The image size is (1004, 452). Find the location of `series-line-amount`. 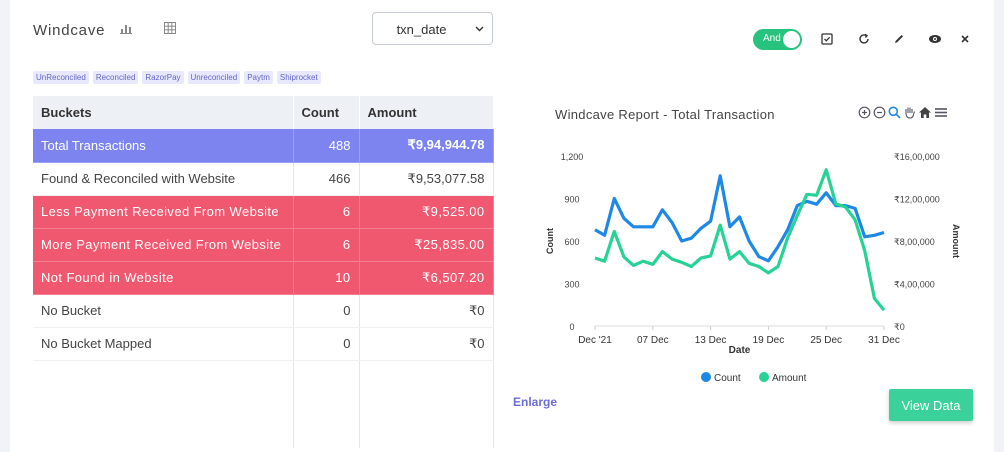

series-line-amount is located at coordinates (740, 240).